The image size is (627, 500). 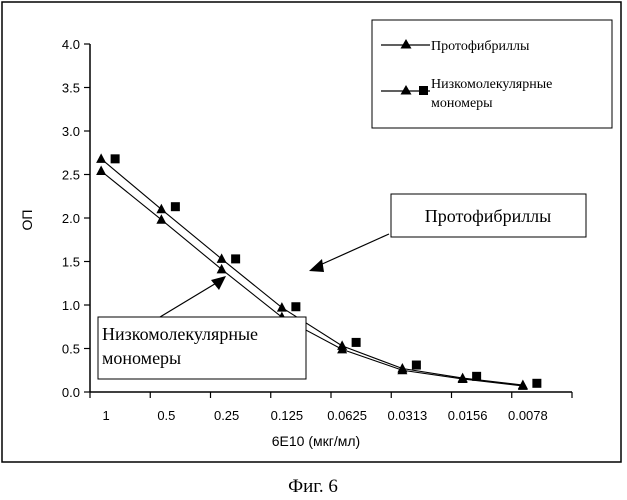 What do you see at coordinates (313, 486) in the screenshot?
I see `figure-caption: Фиг. 6` at bounding box center [313, 486].